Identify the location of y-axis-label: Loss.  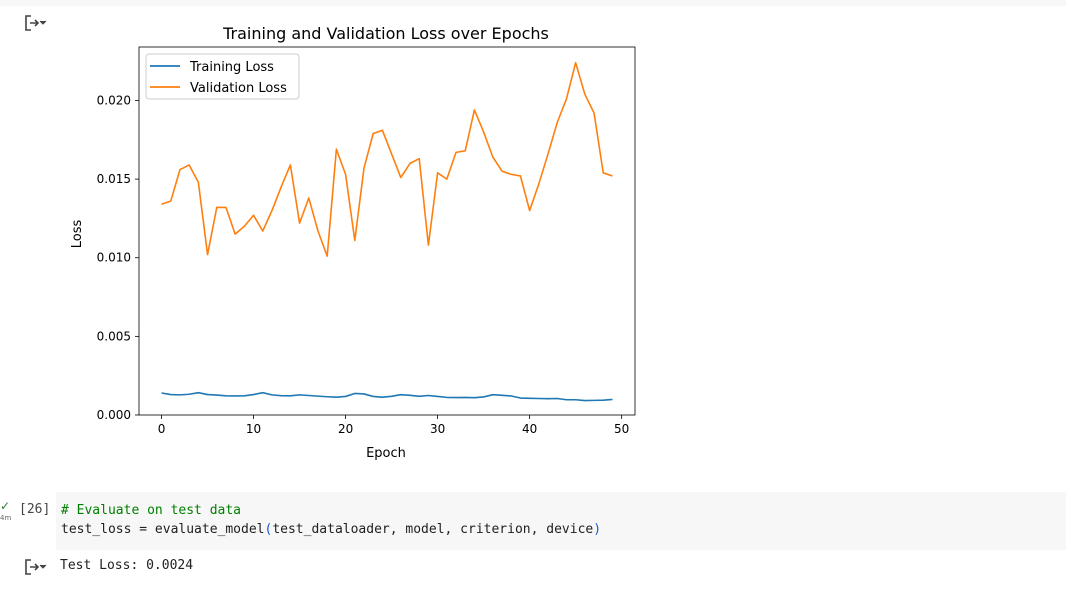
(77, 234).